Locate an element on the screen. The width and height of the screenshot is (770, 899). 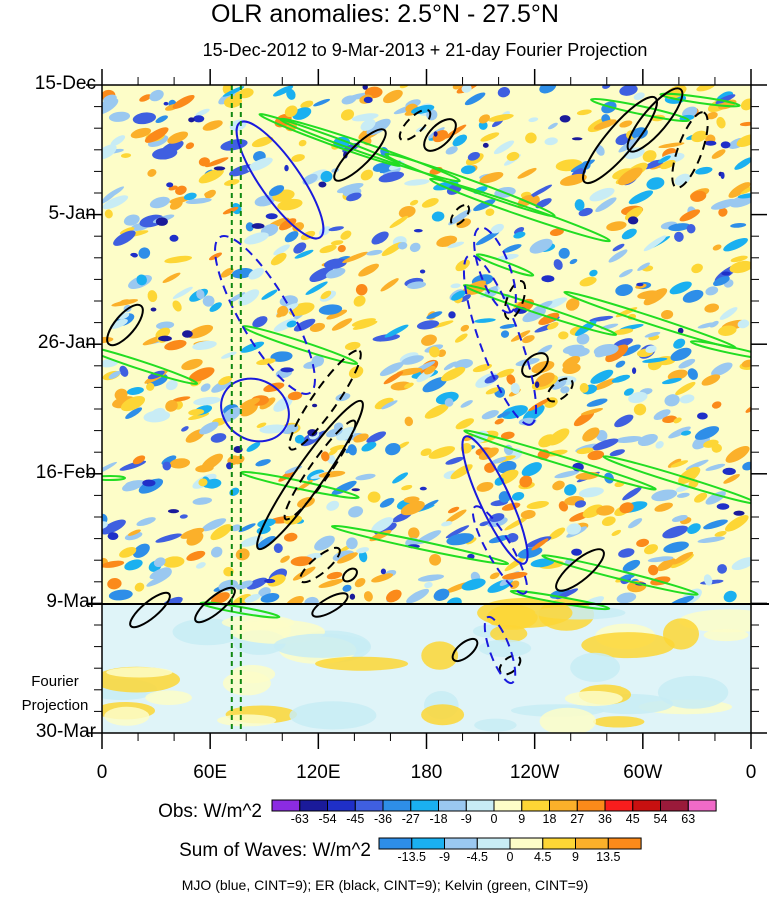
chart-title: OLR anomalies: 2.5°N - 27.5°N is located at coordinates (385, 14).